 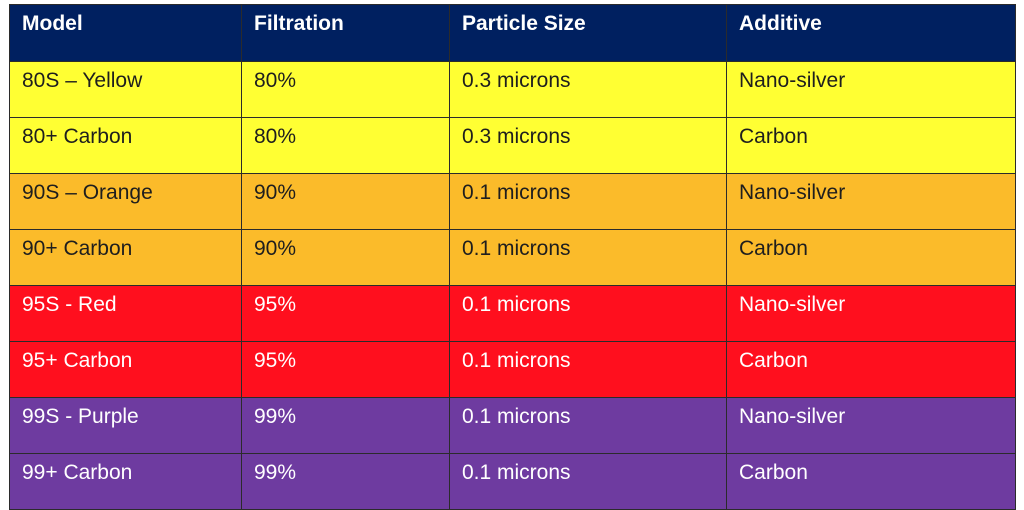 What do you see at coordinates (125, 89) in the screenshot?
I see `cell-model: 80S – Yellow` at bounding box center [125, 89].